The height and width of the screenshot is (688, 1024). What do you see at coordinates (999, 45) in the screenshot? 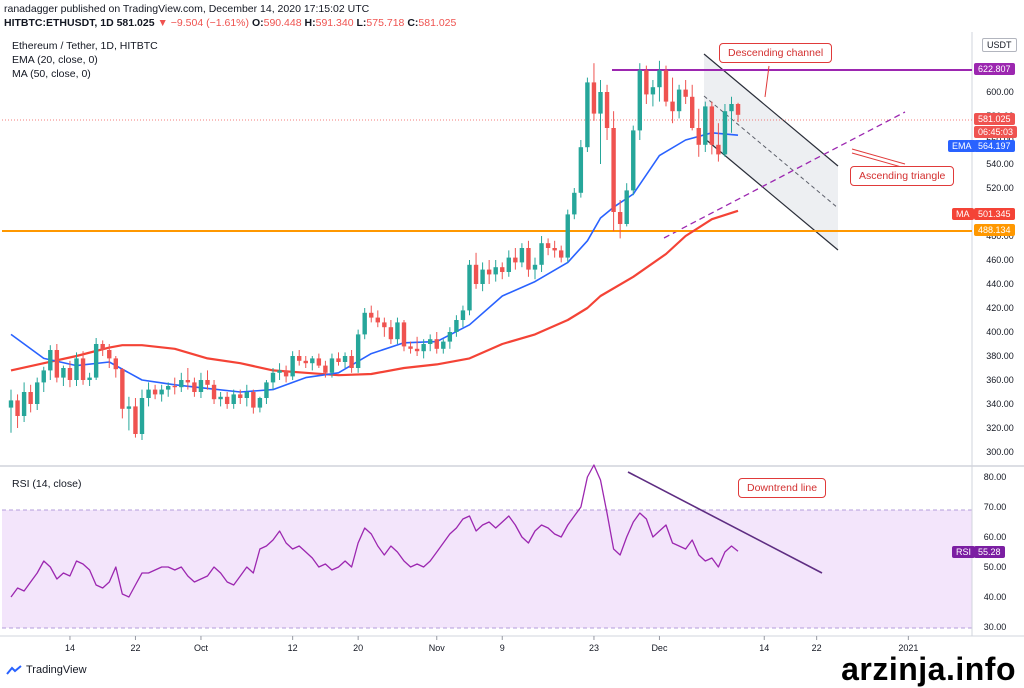
I see `currency-tag: USDT` at bounding box center [999, 45].